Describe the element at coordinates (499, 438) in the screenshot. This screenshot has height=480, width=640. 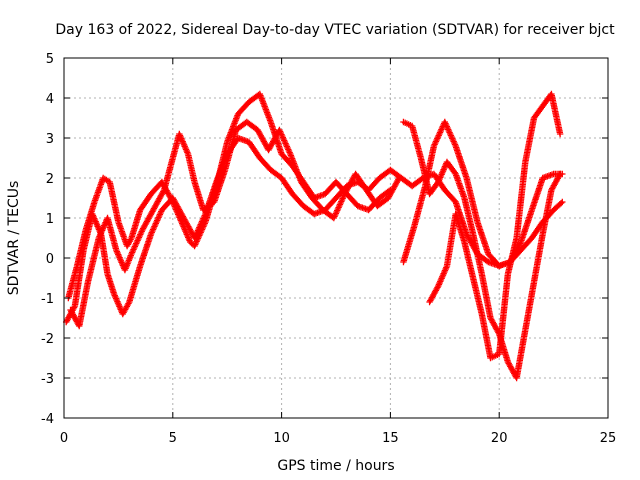
I see `x-tick-label: 20` at that location.